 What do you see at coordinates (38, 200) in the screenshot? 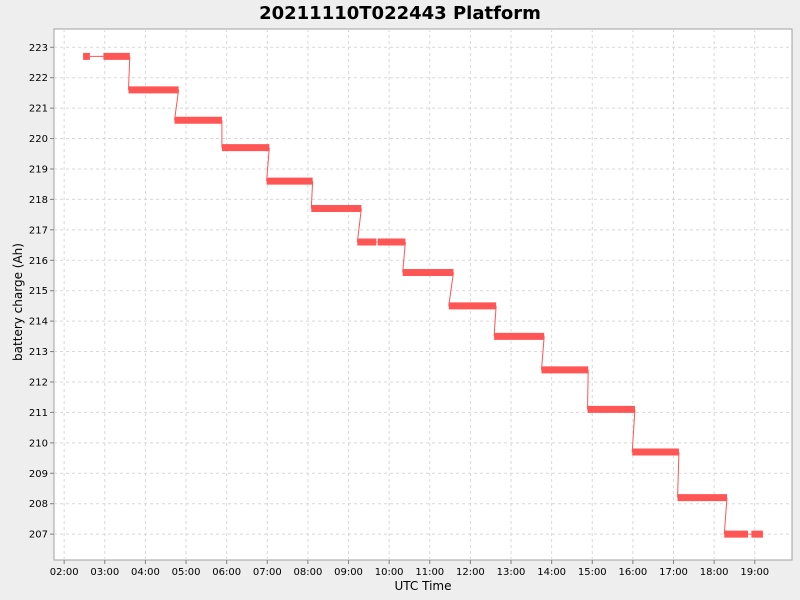
I see `y-tick-label: 218` at bounding box center [38, 200].